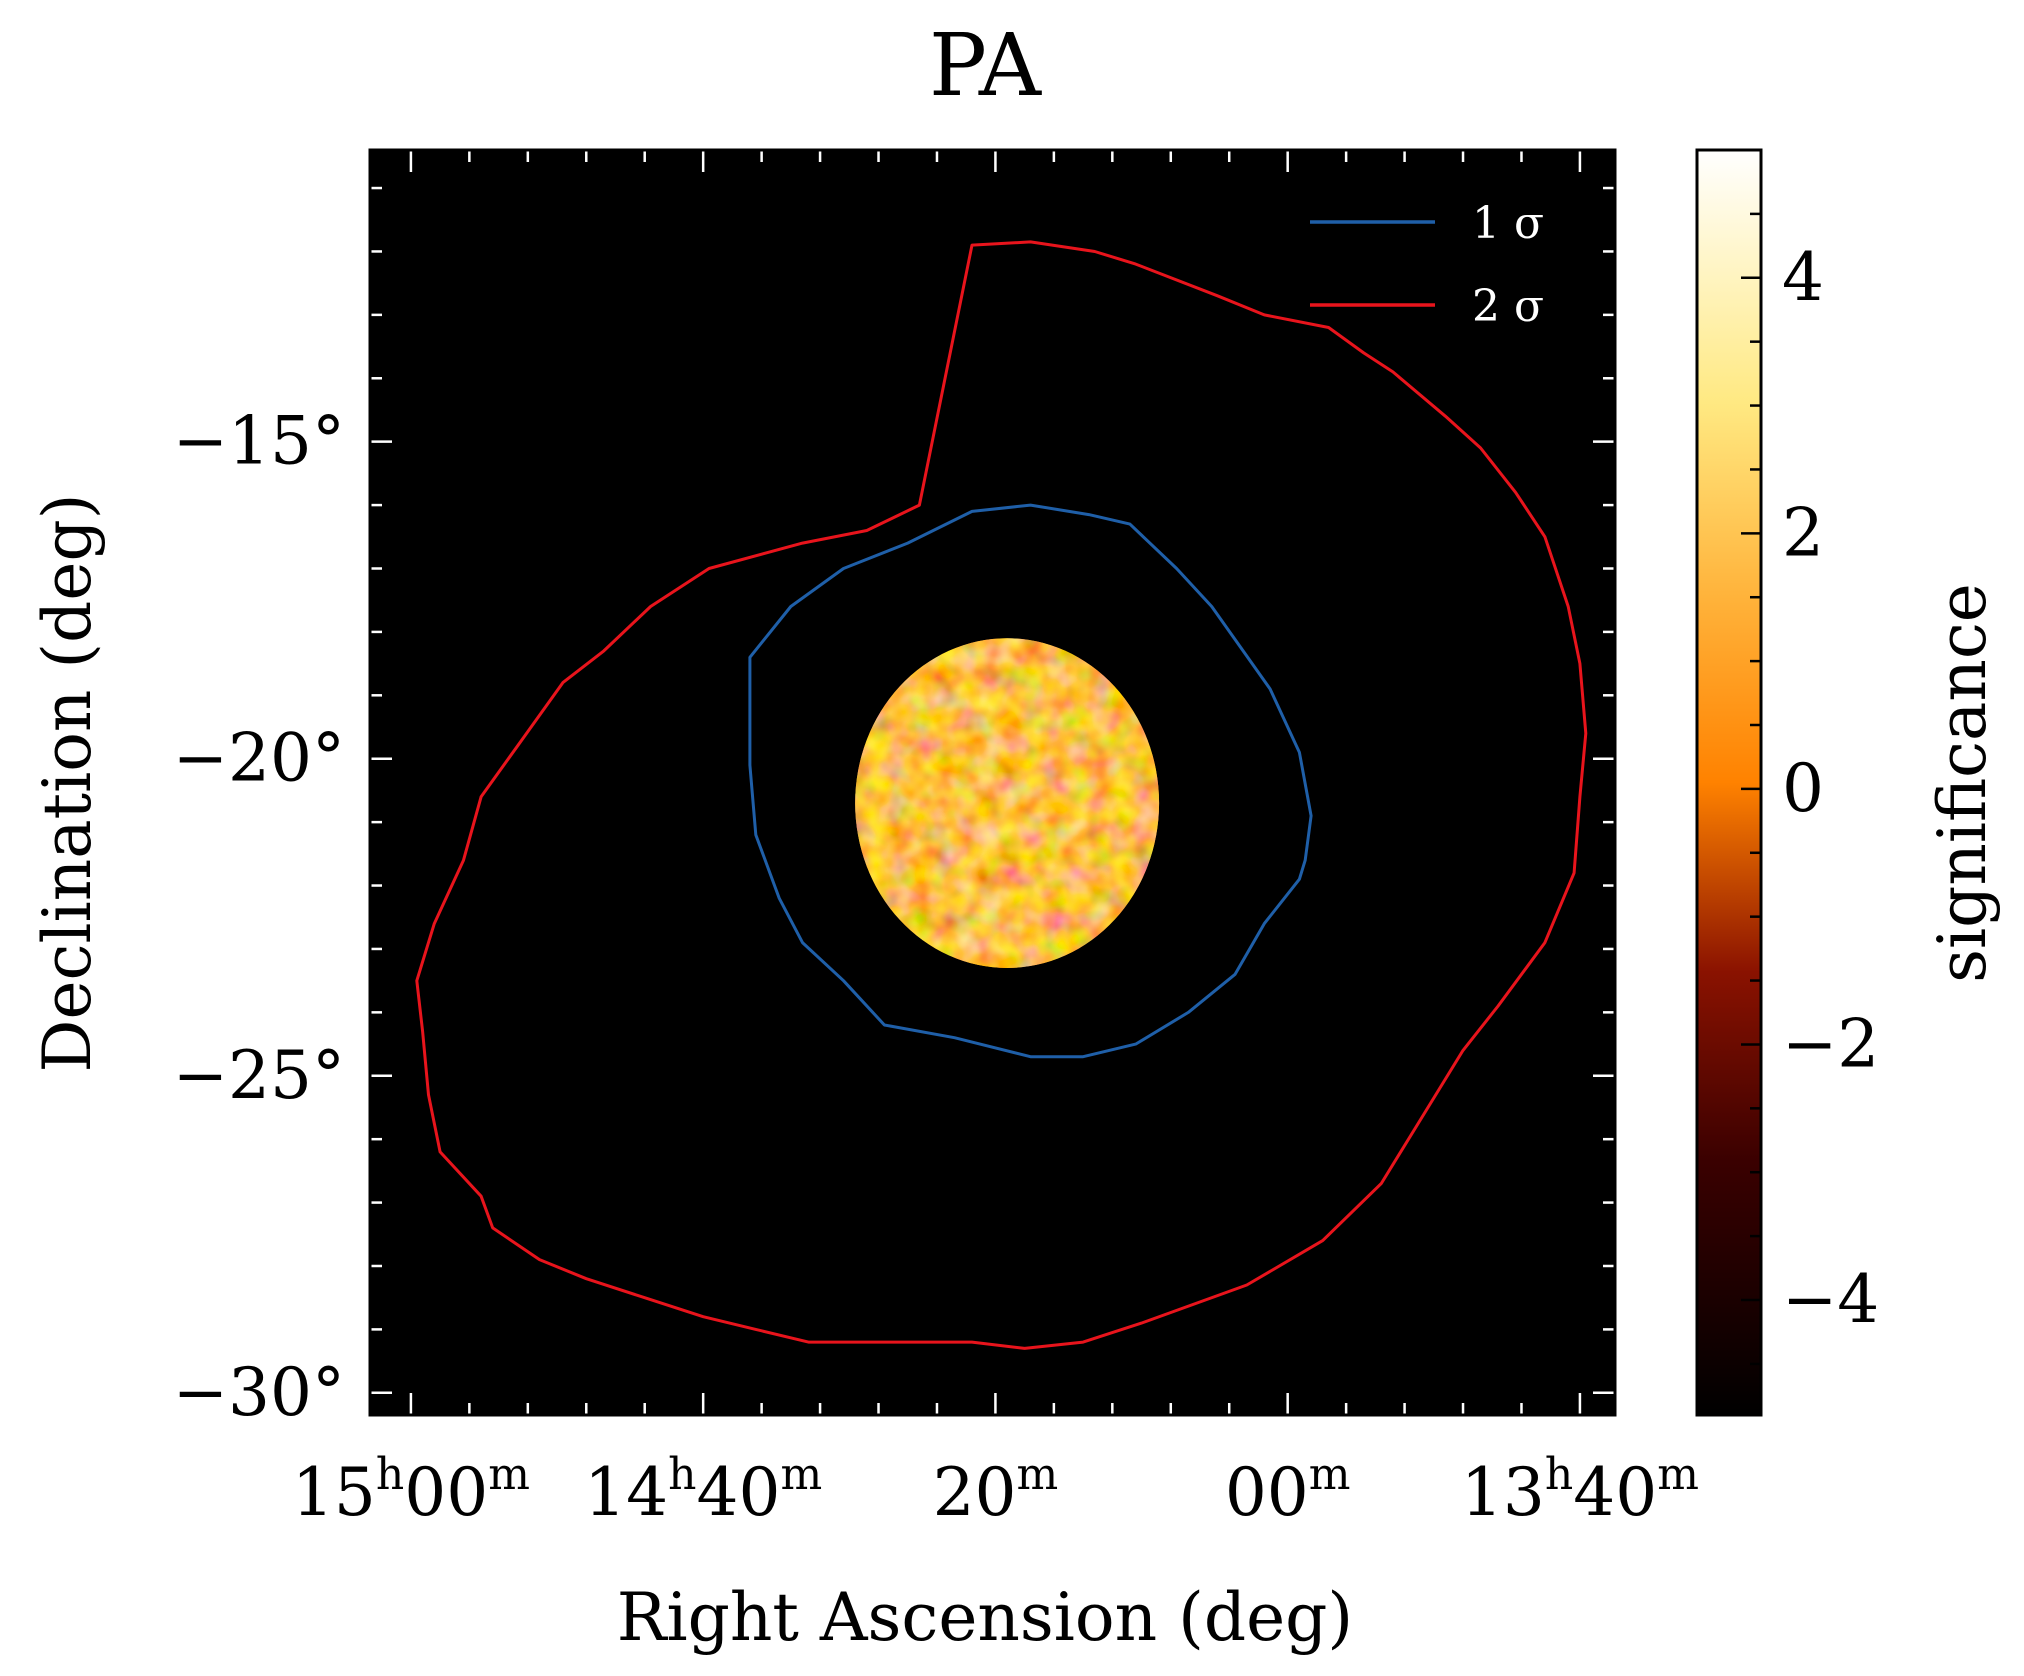 Image resolution: width=2024 pixels, height=1676 pixels. I want to click on x-tick-label: 14h40m, so click(703, 1490).